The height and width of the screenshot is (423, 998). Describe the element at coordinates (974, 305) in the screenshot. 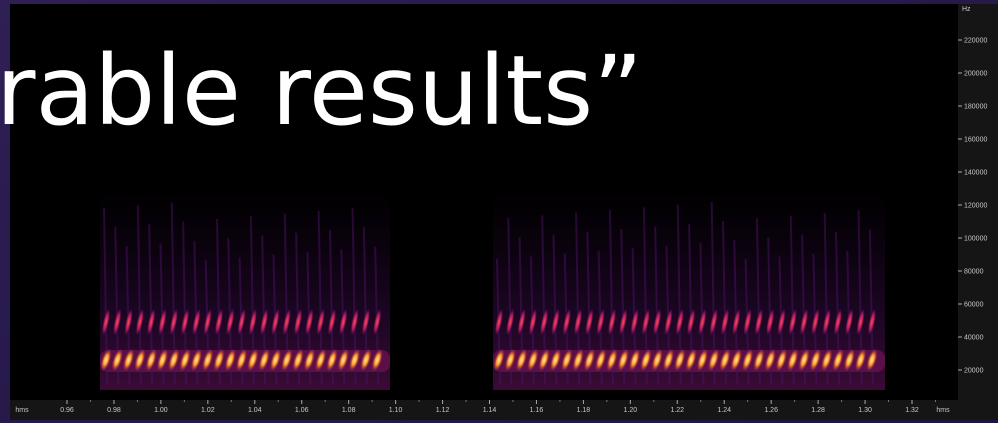

I see `y-tick-label: 60000` at that location.